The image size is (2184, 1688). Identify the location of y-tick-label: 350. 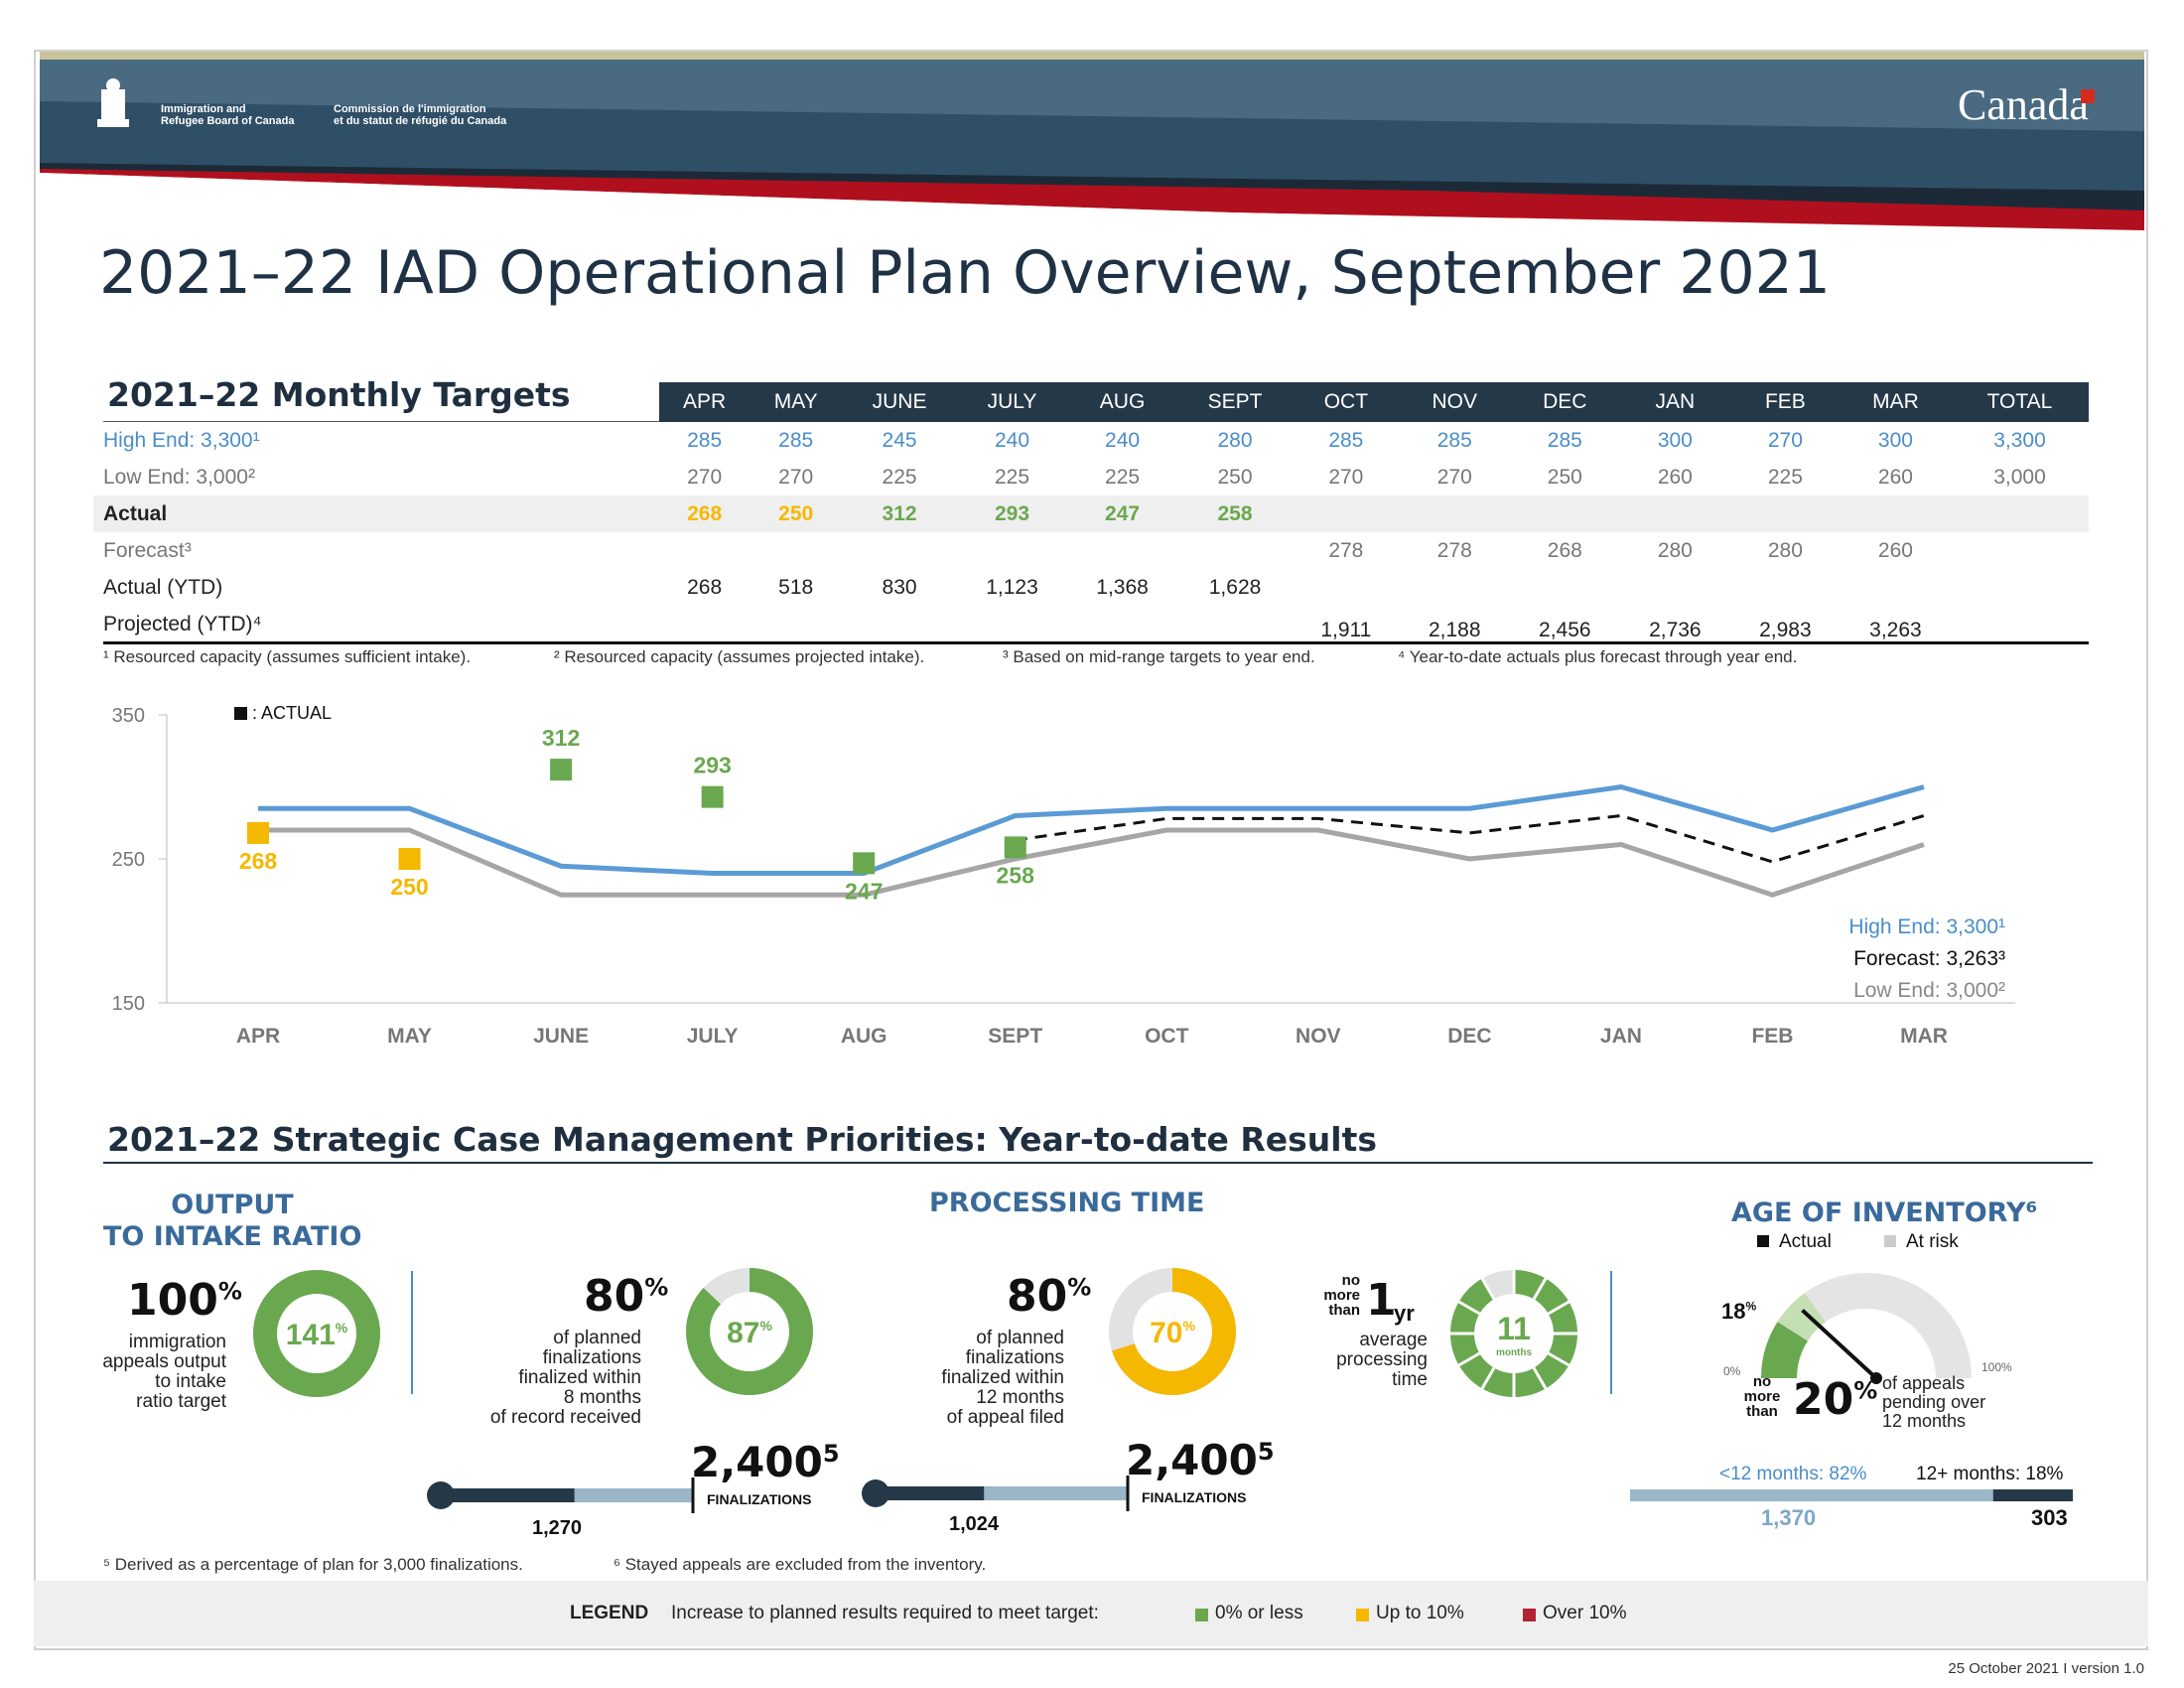
(128, 716).